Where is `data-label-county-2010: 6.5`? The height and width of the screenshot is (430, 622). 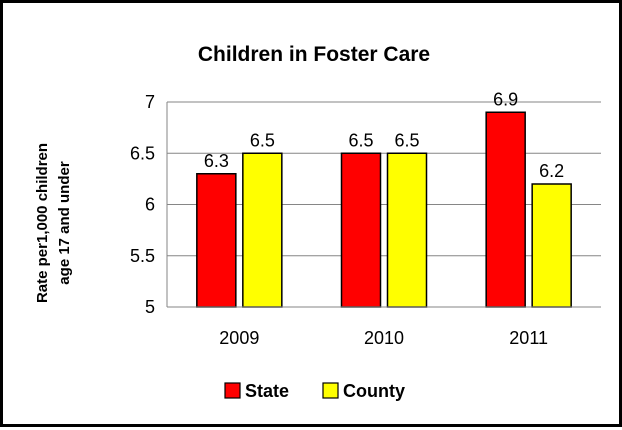
data-label-county-2010: 6.5 is located at coordinates (406, 140).